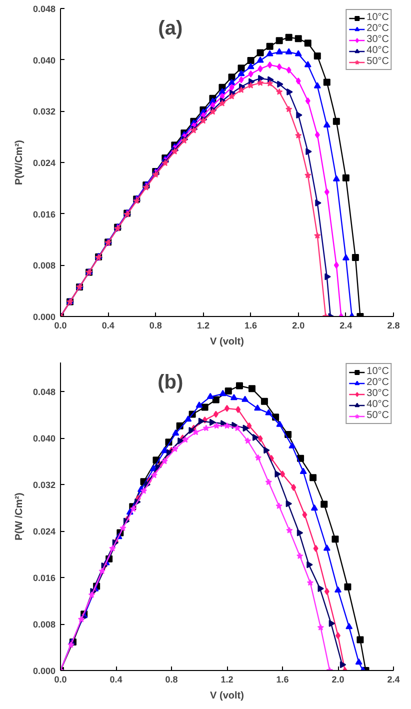 The width and height of the screenshot is (411, 709). I want to click on chart-title: (b), so click(171, 382).